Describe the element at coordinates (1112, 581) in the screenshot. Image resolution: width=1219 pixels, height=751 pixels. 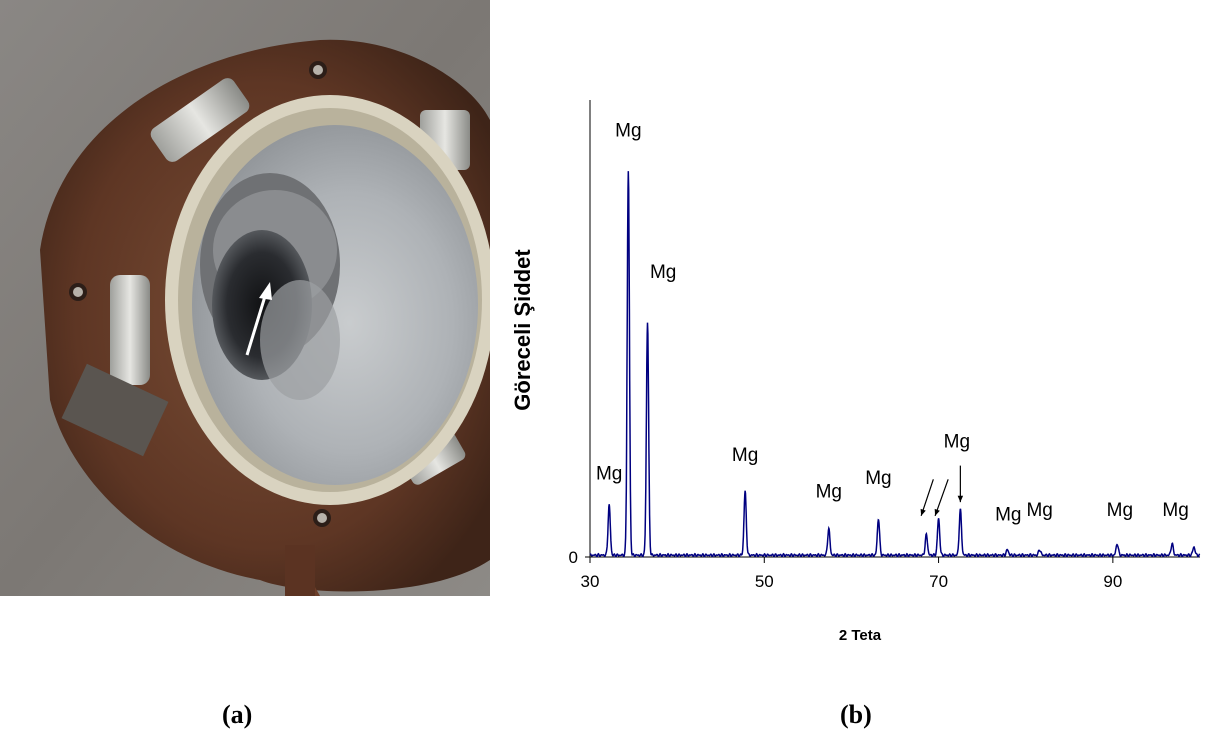
I see `x-tick-label: 90` at that location.